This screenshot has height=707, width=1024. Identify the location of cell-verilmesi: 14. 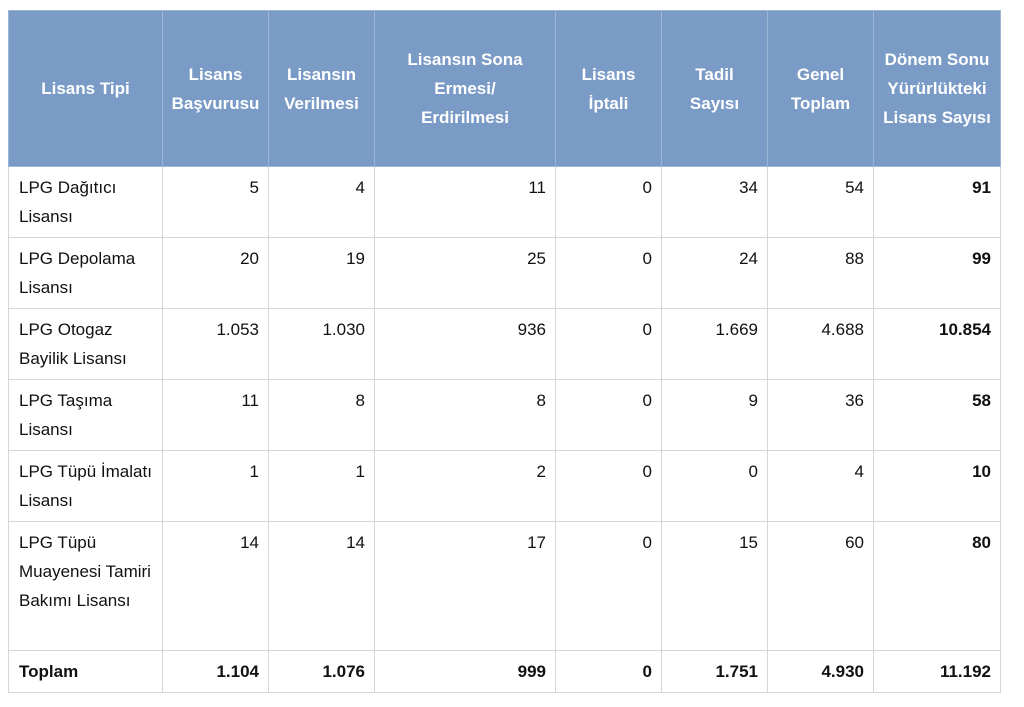
(321, 586).